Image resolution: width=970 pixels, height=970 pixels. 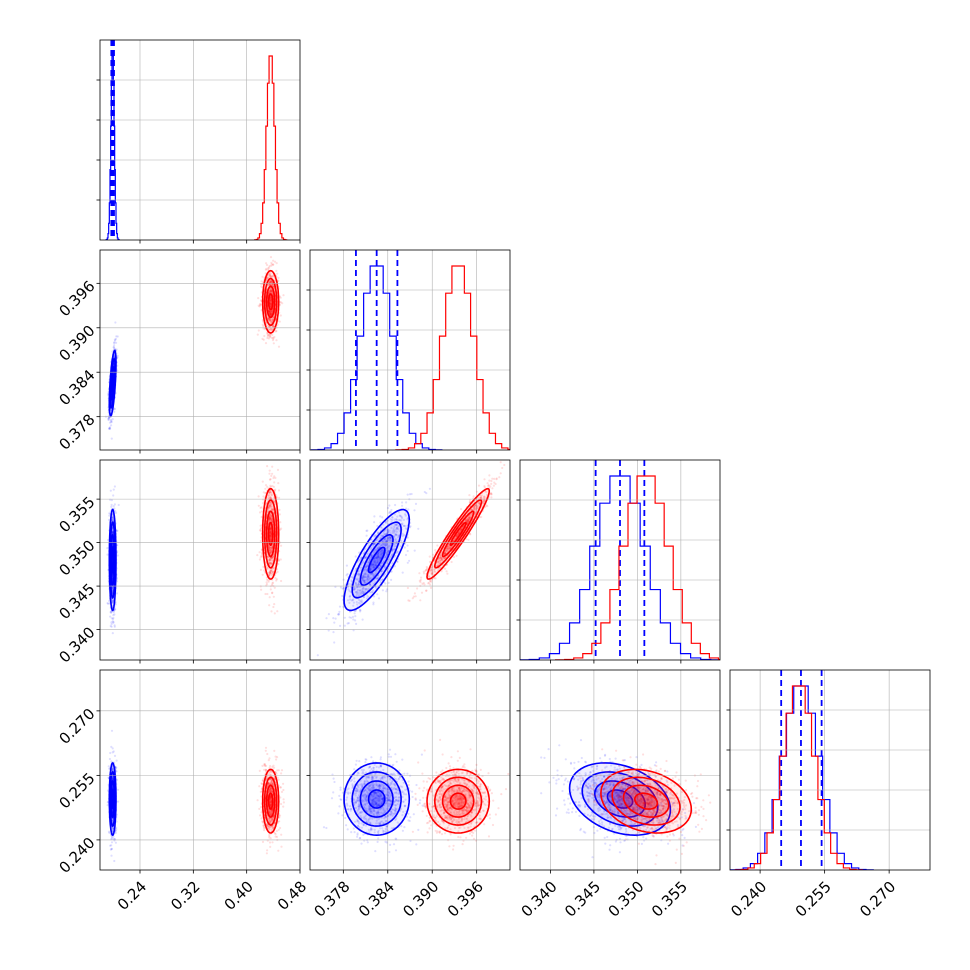 I want to click on y-tick-label: 0.384, so click(x=76, y=387).